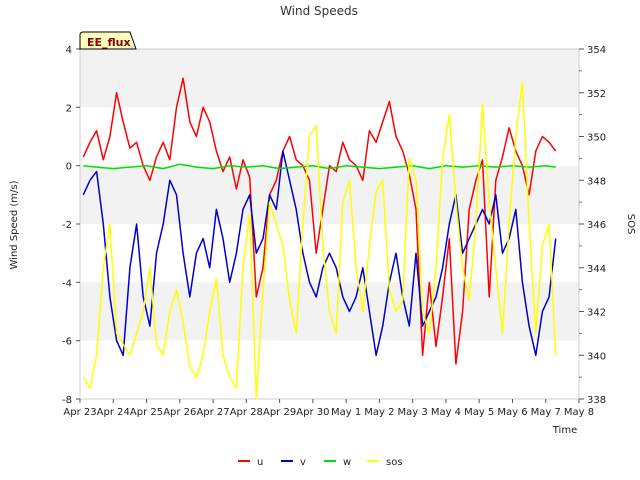  Describe the element at coordinates (596, 400) in the screenshot. I see `y2-tick-label: 338` at that location.